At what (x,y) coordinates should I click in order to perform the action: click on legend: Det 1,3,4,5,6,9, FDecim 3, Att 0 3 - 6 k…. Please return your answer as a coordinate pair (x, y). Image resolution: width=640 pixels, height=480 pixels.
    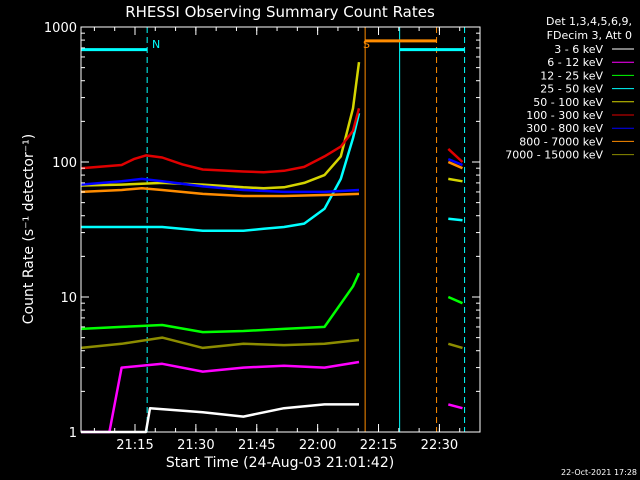
    Looking at the image, I should click on (569, 88).